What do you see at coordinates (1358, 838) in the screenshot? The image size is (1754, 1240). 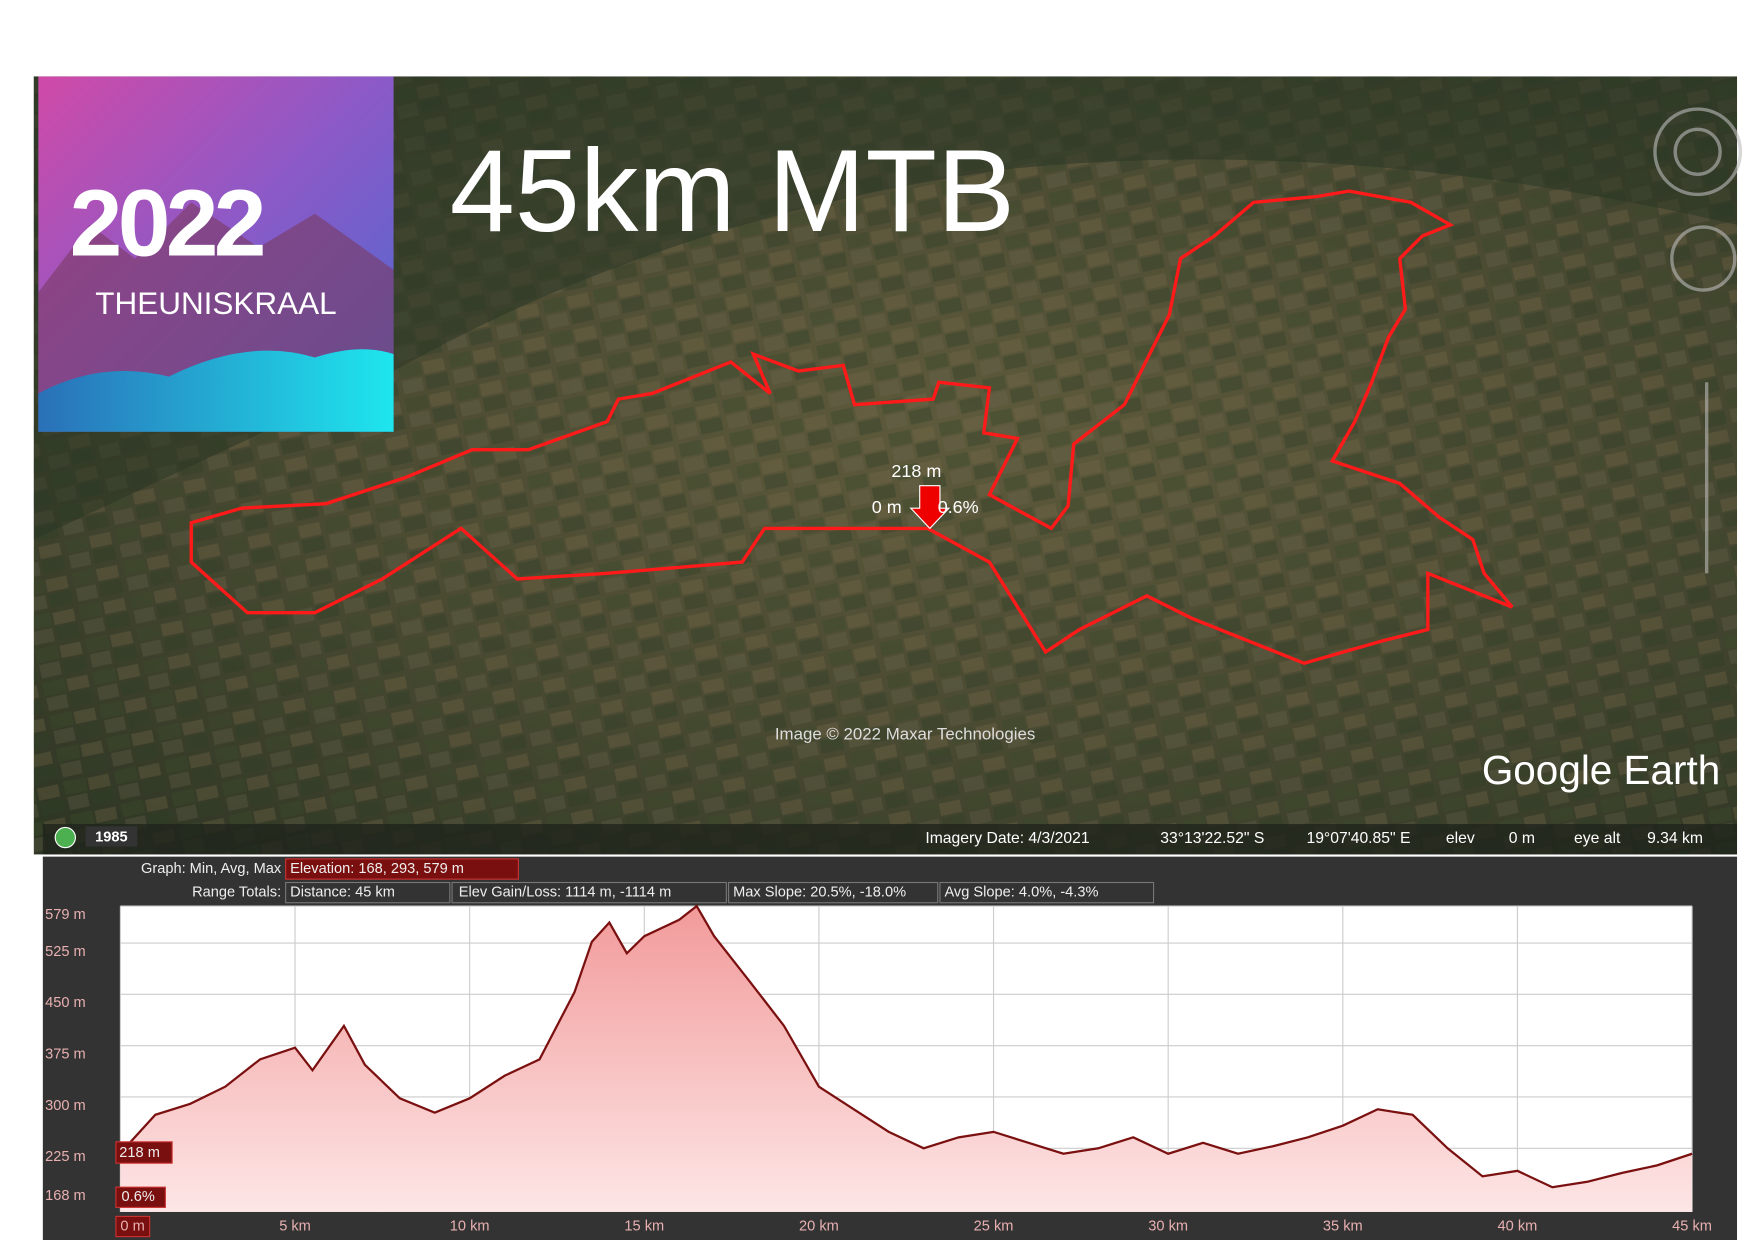 I see `longitude: 19°07'40.85" E` at bounding box center [1358, 838].